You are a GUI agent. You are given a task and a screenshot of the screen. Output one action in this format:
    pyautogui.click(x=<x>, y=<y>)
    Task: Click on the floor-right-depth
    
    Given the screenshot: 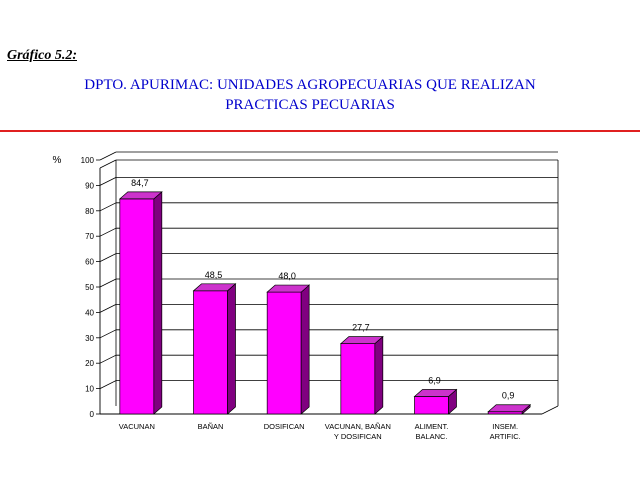 What is the action you would take?
    pyautogui.click(x=550, y=410)
    